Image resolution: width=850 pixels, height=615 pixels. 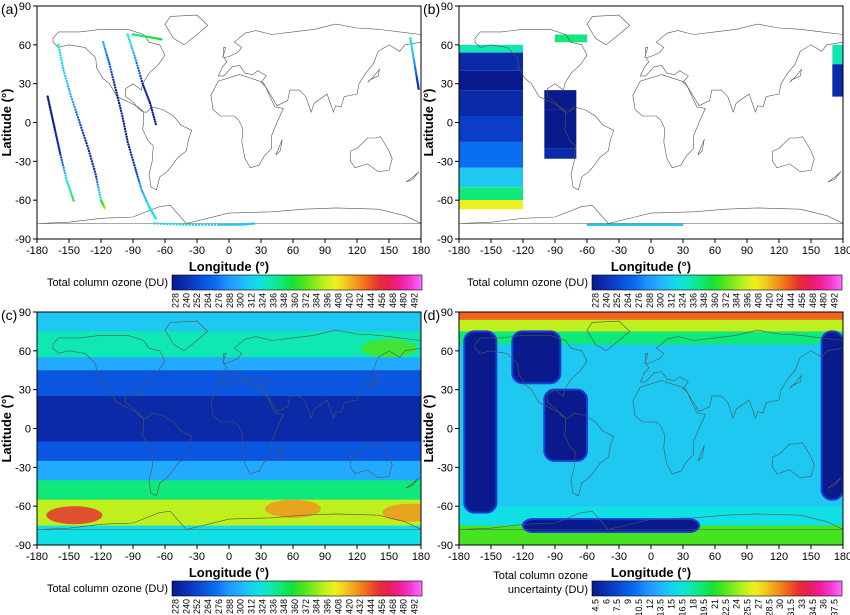 I want to click on colorbar-tick-label: 21, so click(x=715, y=604).